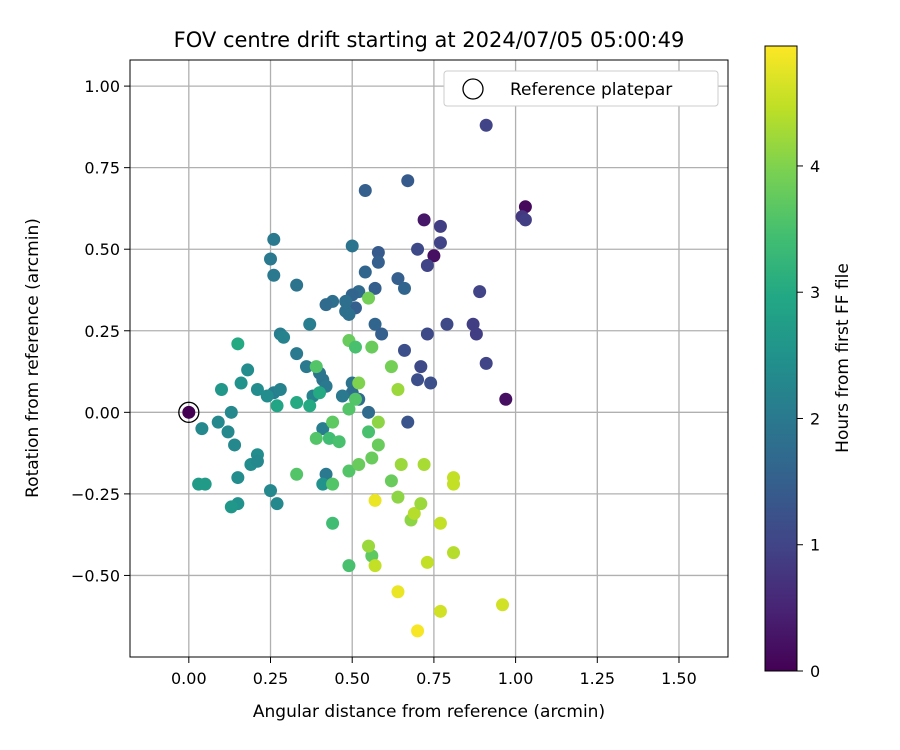 The height and width of the screenshot is (750, 900). I want to click on y-axis-ticks: −0.50 −0.25 0.00 0.25 0.50 0.75 1.00, so click(100, 331).